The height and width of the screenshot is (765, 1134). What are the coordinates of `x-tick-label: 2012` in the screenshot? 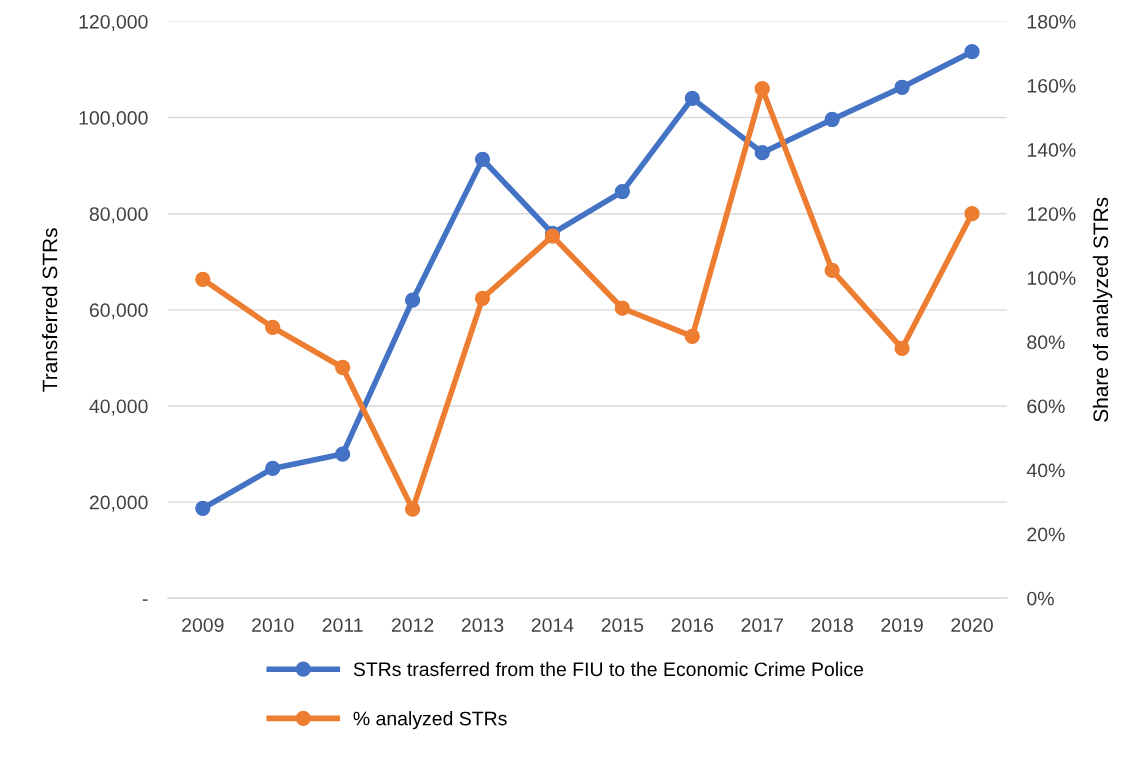 It's located at (412, 625).